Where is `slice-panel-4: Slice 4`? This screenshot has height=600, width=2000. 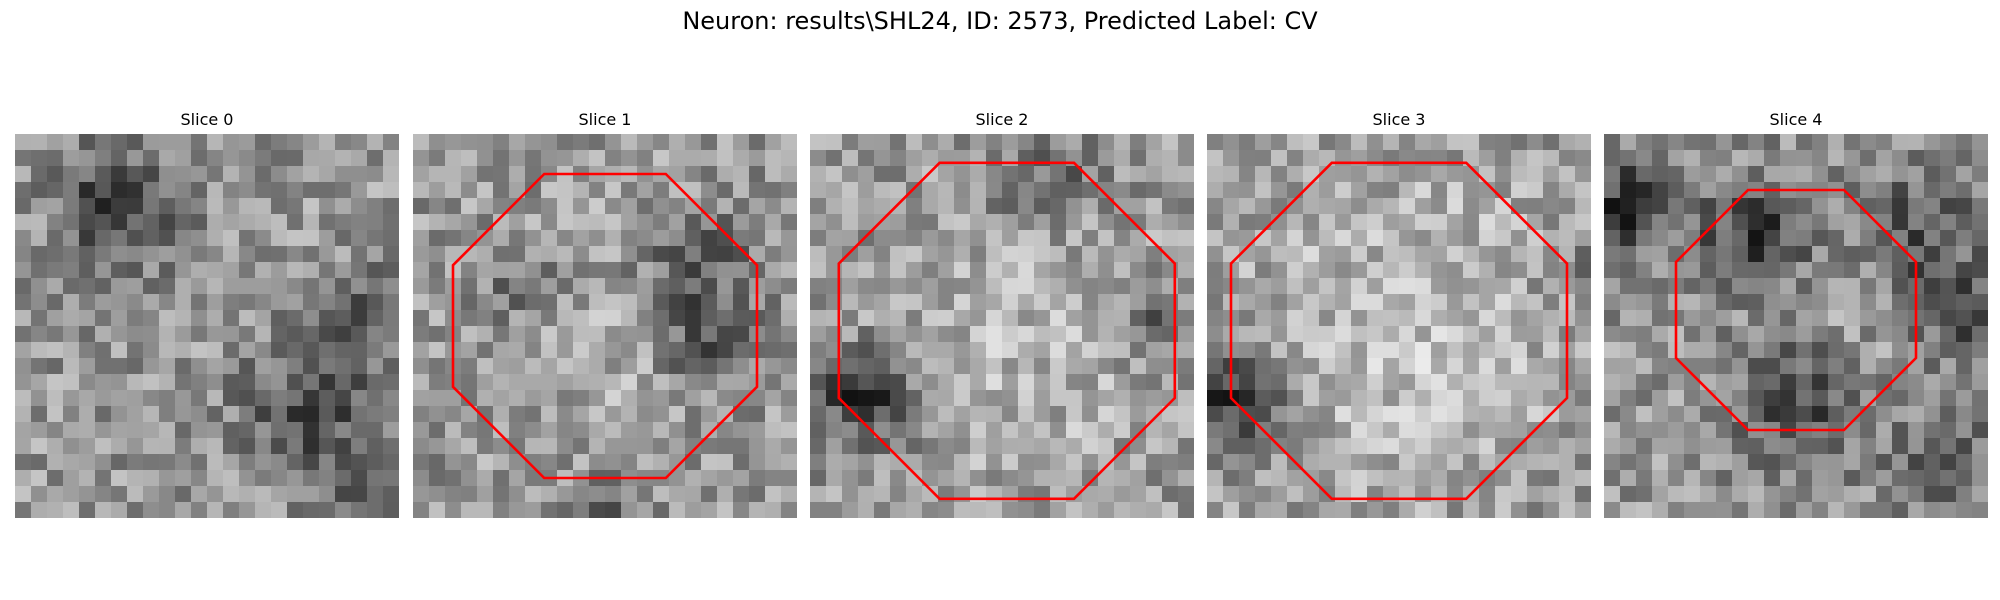 slice-panel-4: Slice 4 is located at coordinates (1796, 314).